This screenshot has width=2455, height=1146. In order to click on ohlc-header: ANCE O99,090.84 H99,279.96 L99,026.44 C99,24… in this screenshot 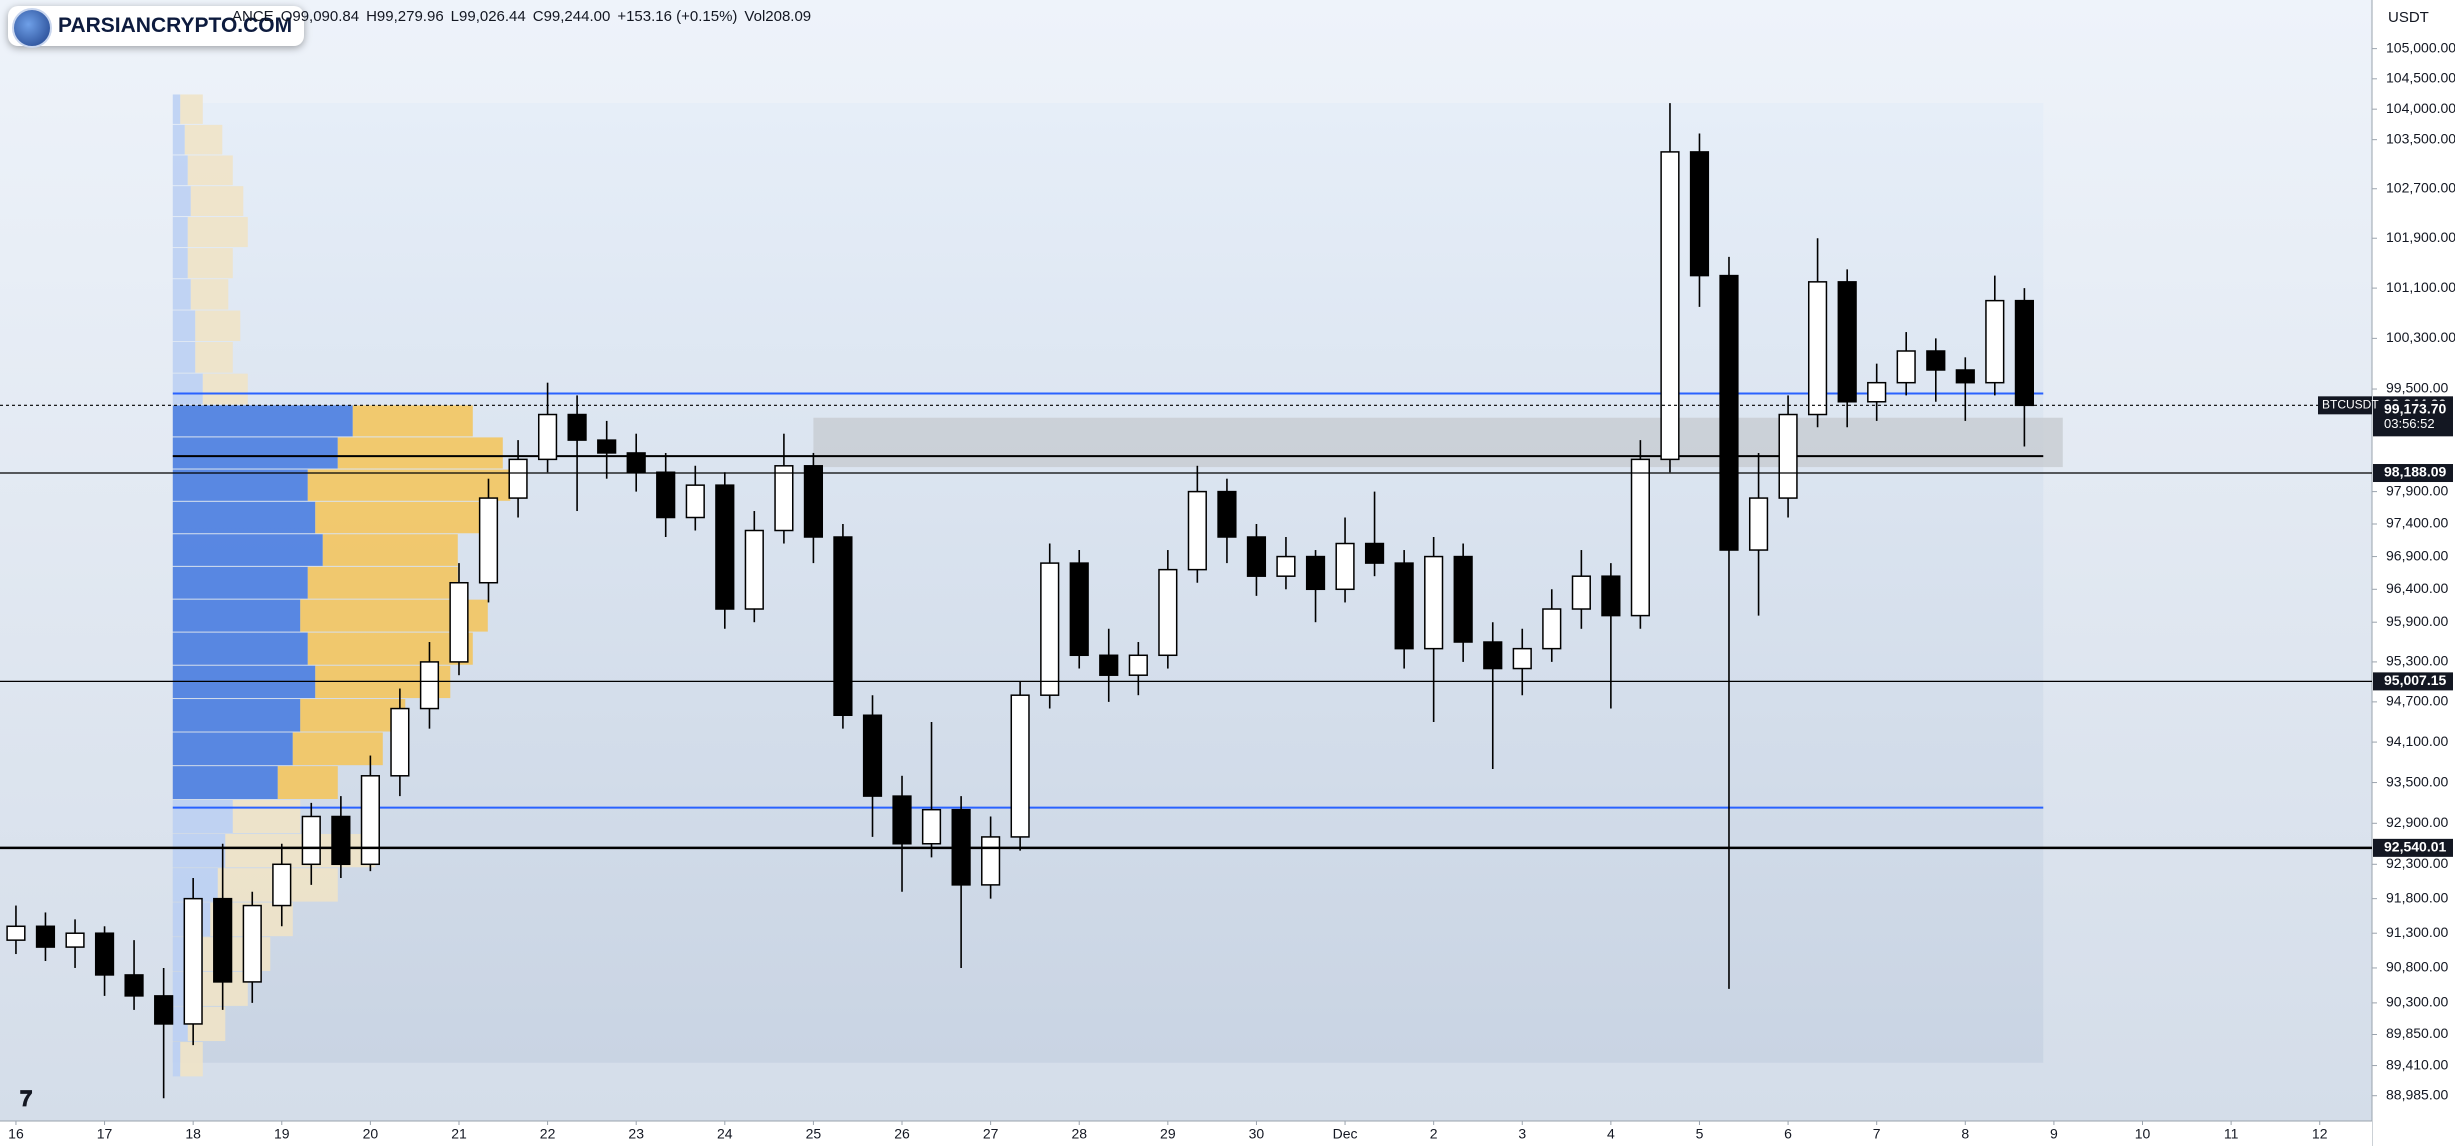, I will do `click(525, 16)`.